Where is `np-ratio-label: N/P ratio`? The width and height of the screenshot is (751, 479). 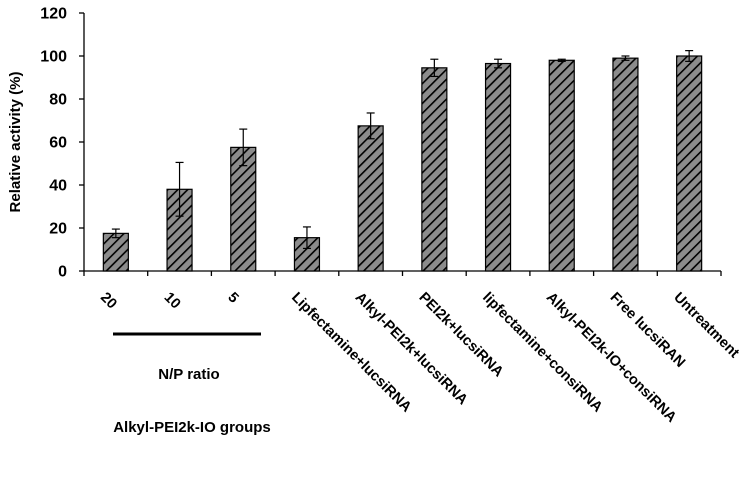 np-ratio-label: N/P ratio is located at coordinates (188, 374).